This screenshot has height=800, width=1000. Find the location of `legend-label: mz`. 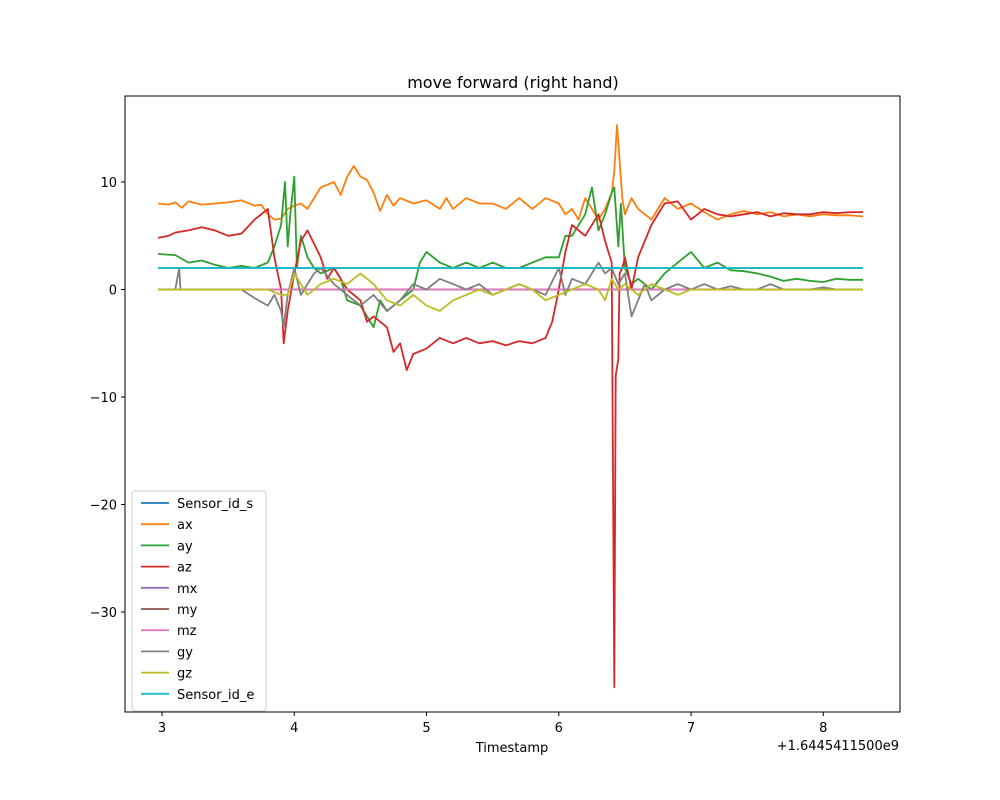

legend-label: mz is located at coordinates (187, 631).